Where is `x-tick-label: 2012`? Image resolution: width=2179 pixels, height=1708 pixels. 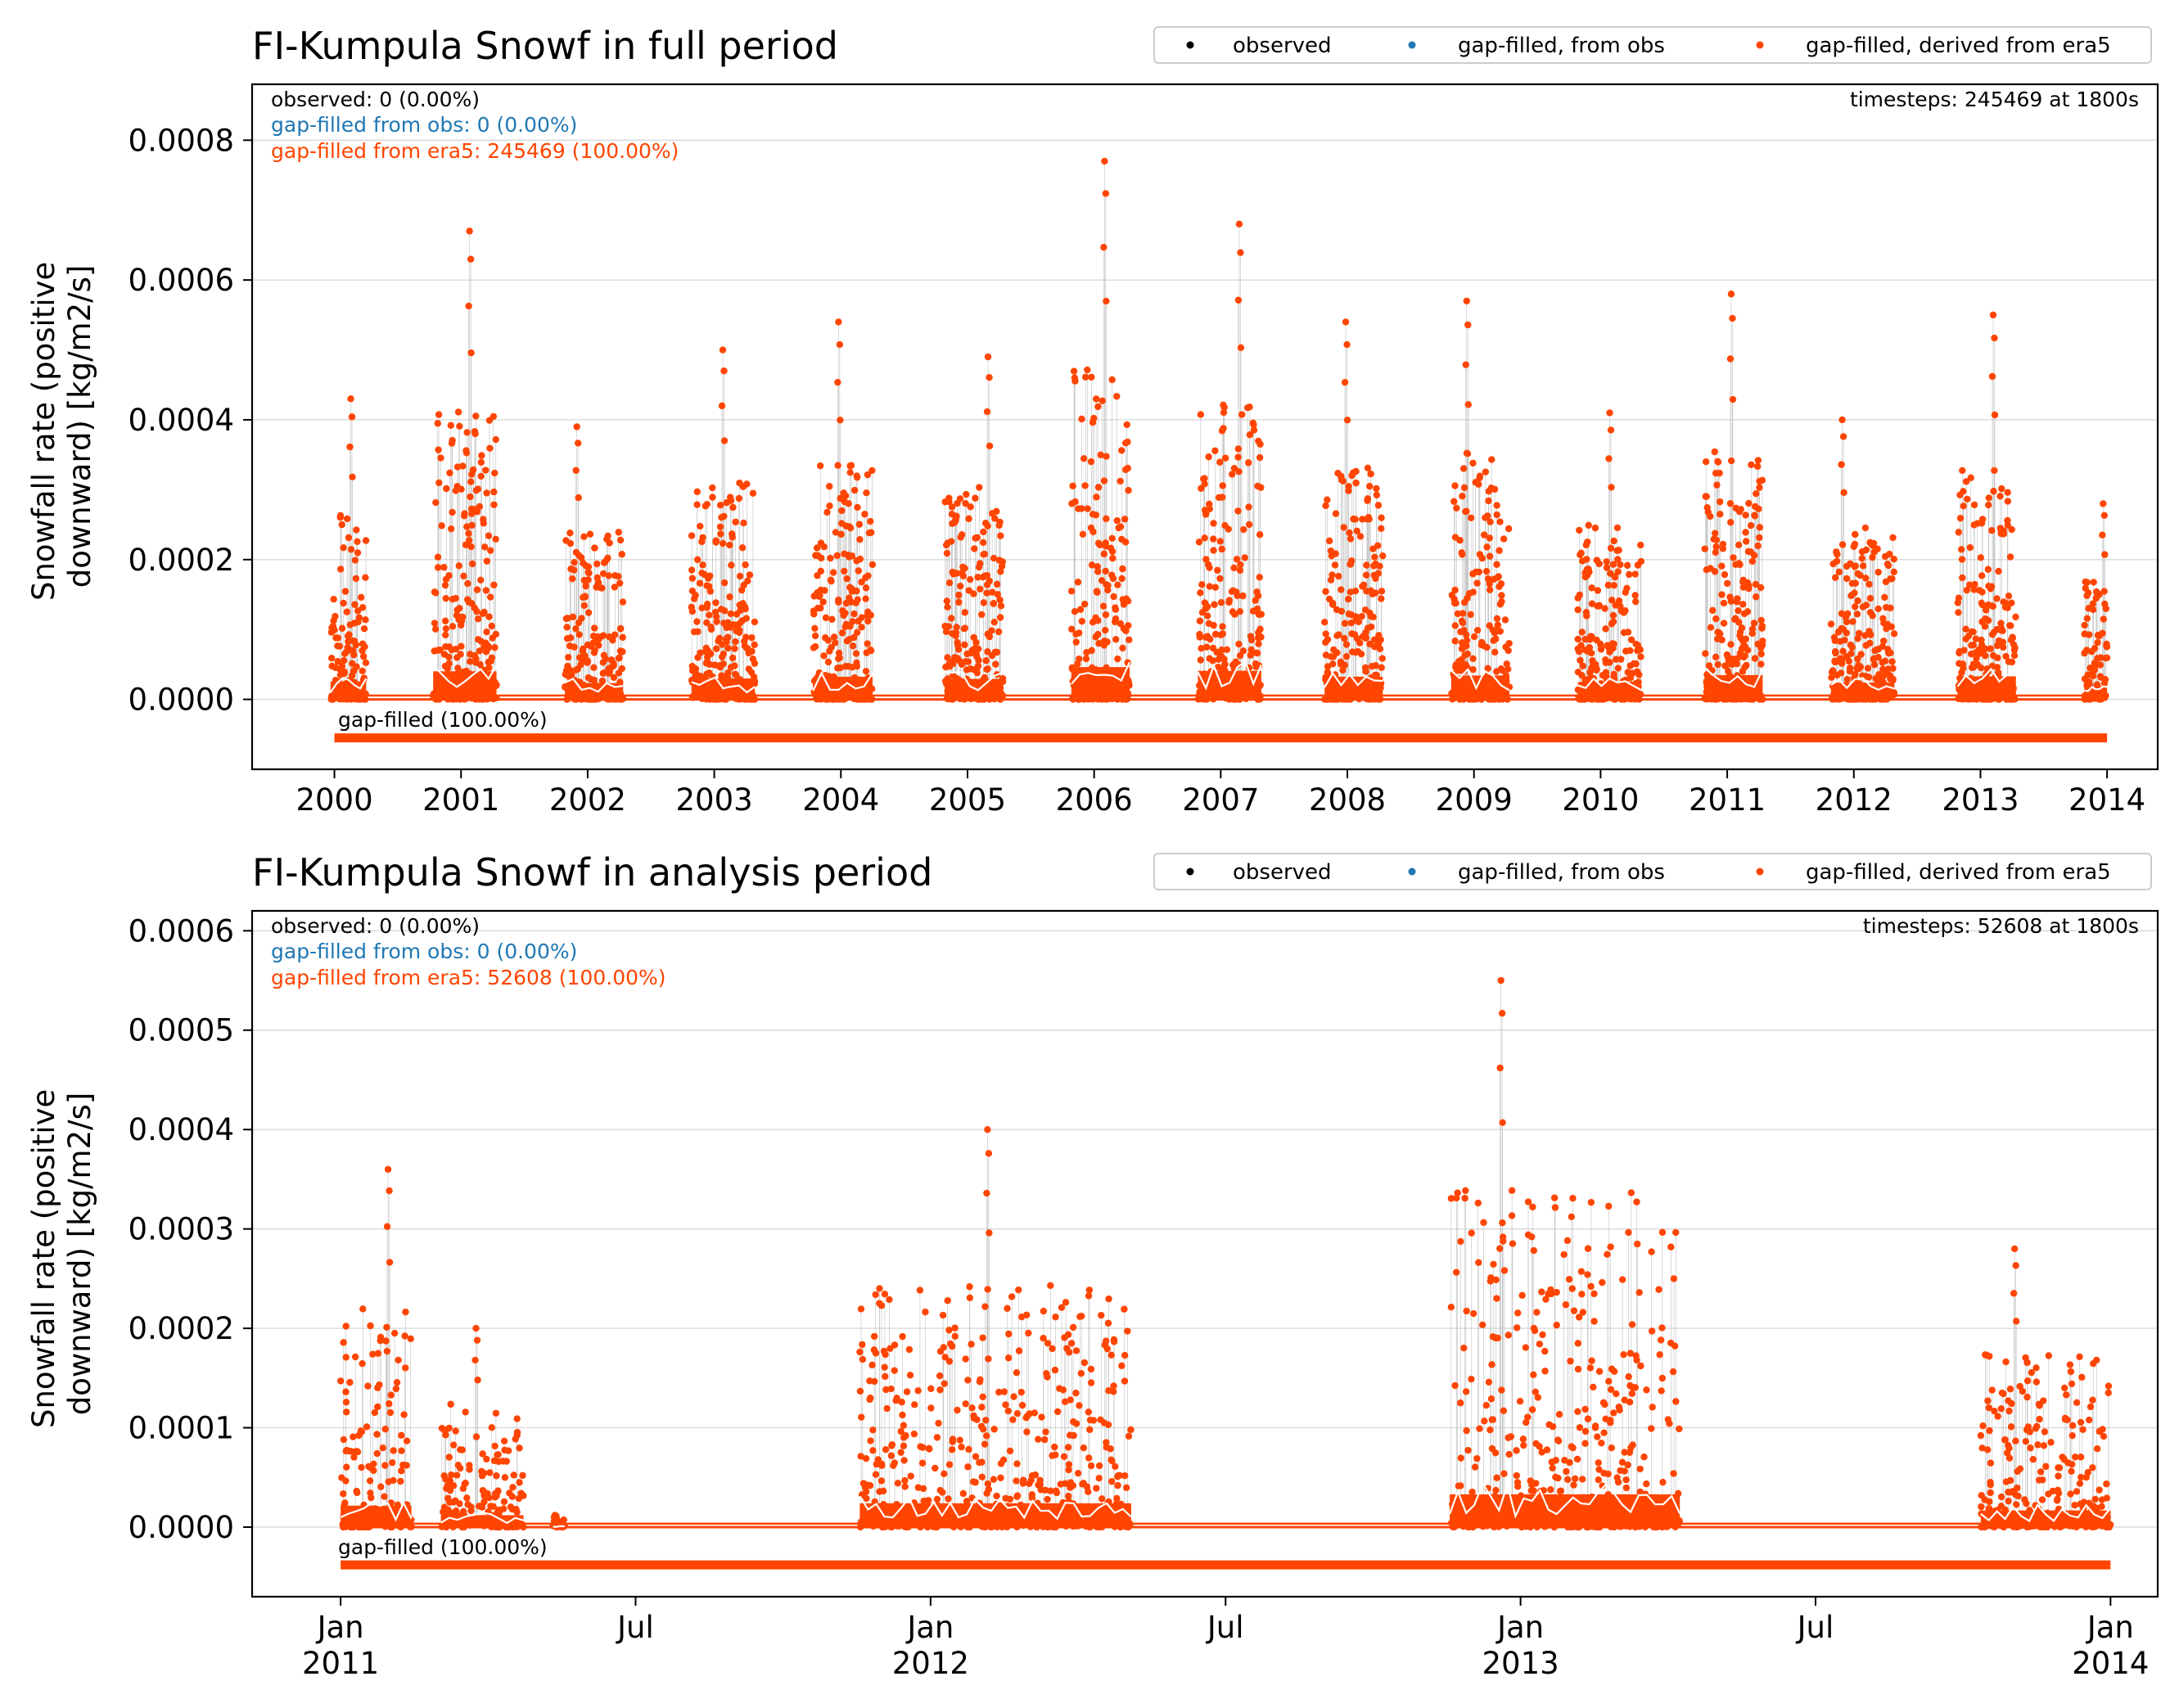
x-tick-label: 2012 is located at coordinates (1854, 800).